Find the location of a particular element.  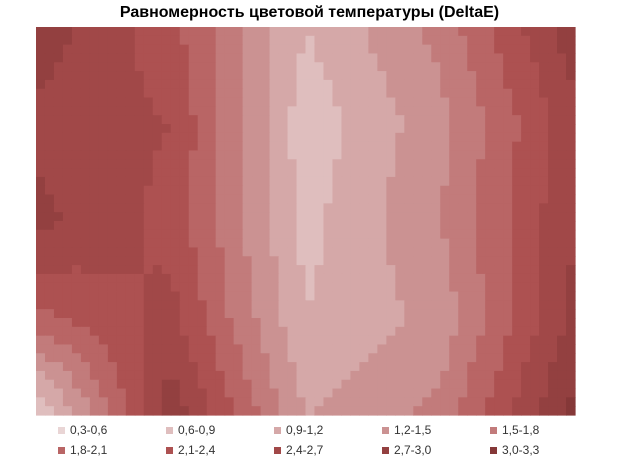

legend-swatch is located at coordinates (61, 430).